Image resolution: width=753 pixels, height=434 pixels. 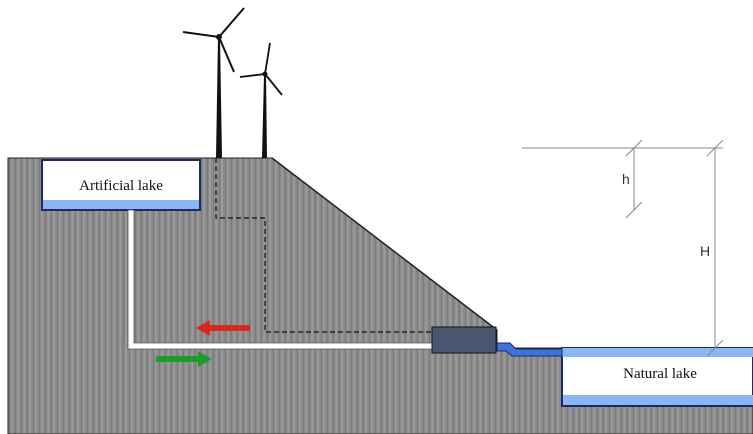 What do you see at coordinates (529, 349) in the screenshot?
I see `outlet-channel` at bounding box center [529, 349].